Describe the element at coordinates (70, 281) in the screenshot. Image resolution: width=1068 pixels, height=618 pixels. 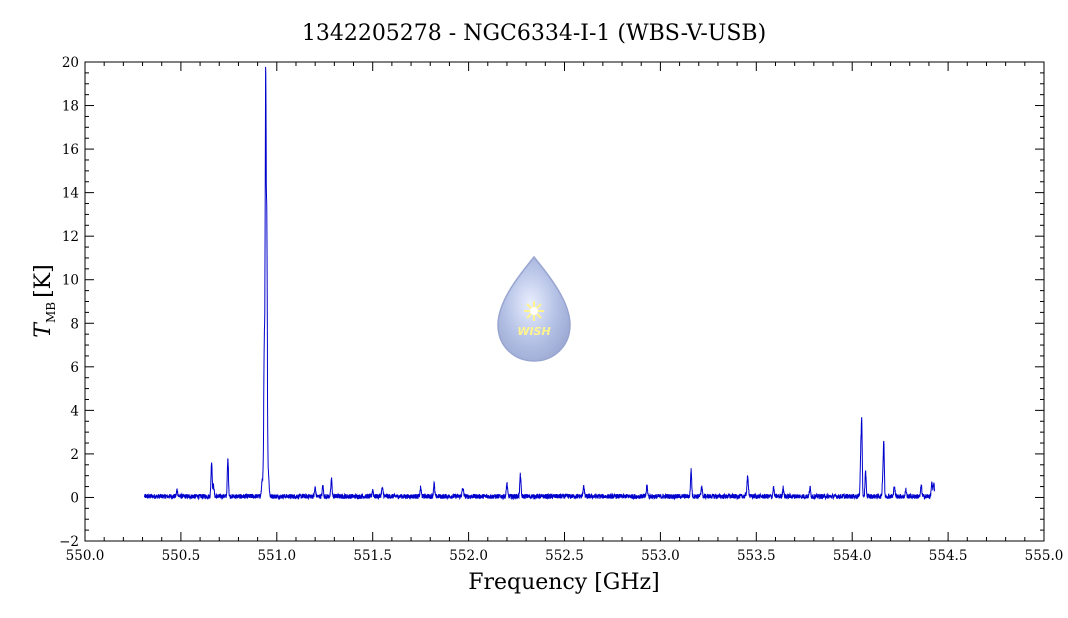
I see `y-tick-label: 10` at that location.